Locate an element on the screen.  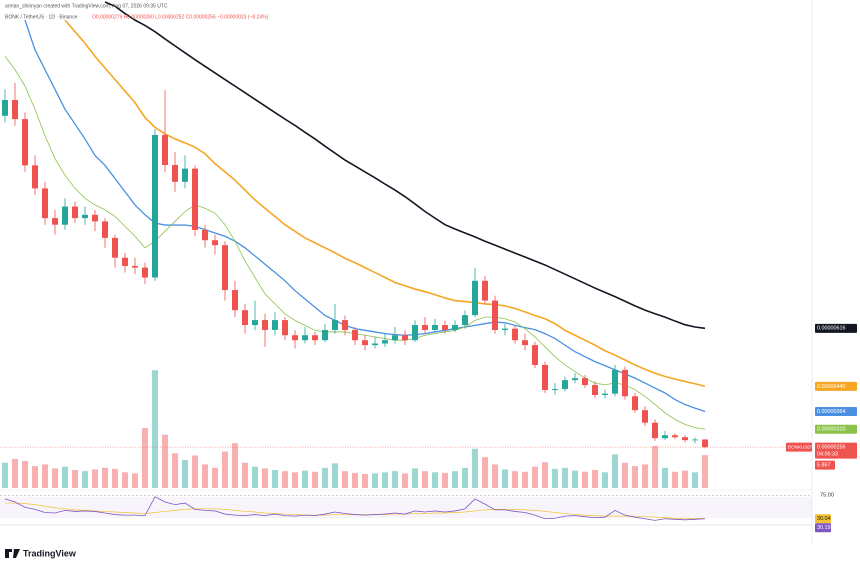
rsi-ma-label: 30.04 is located at coordinates (824, 519).